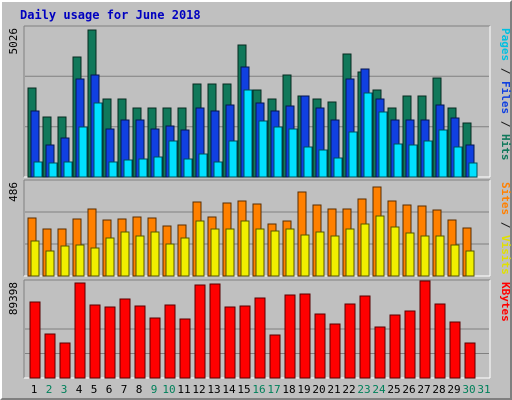 The width and height of the screenshot is (512, 400). I want to click on legend-part: Visits, so click(505, 255).